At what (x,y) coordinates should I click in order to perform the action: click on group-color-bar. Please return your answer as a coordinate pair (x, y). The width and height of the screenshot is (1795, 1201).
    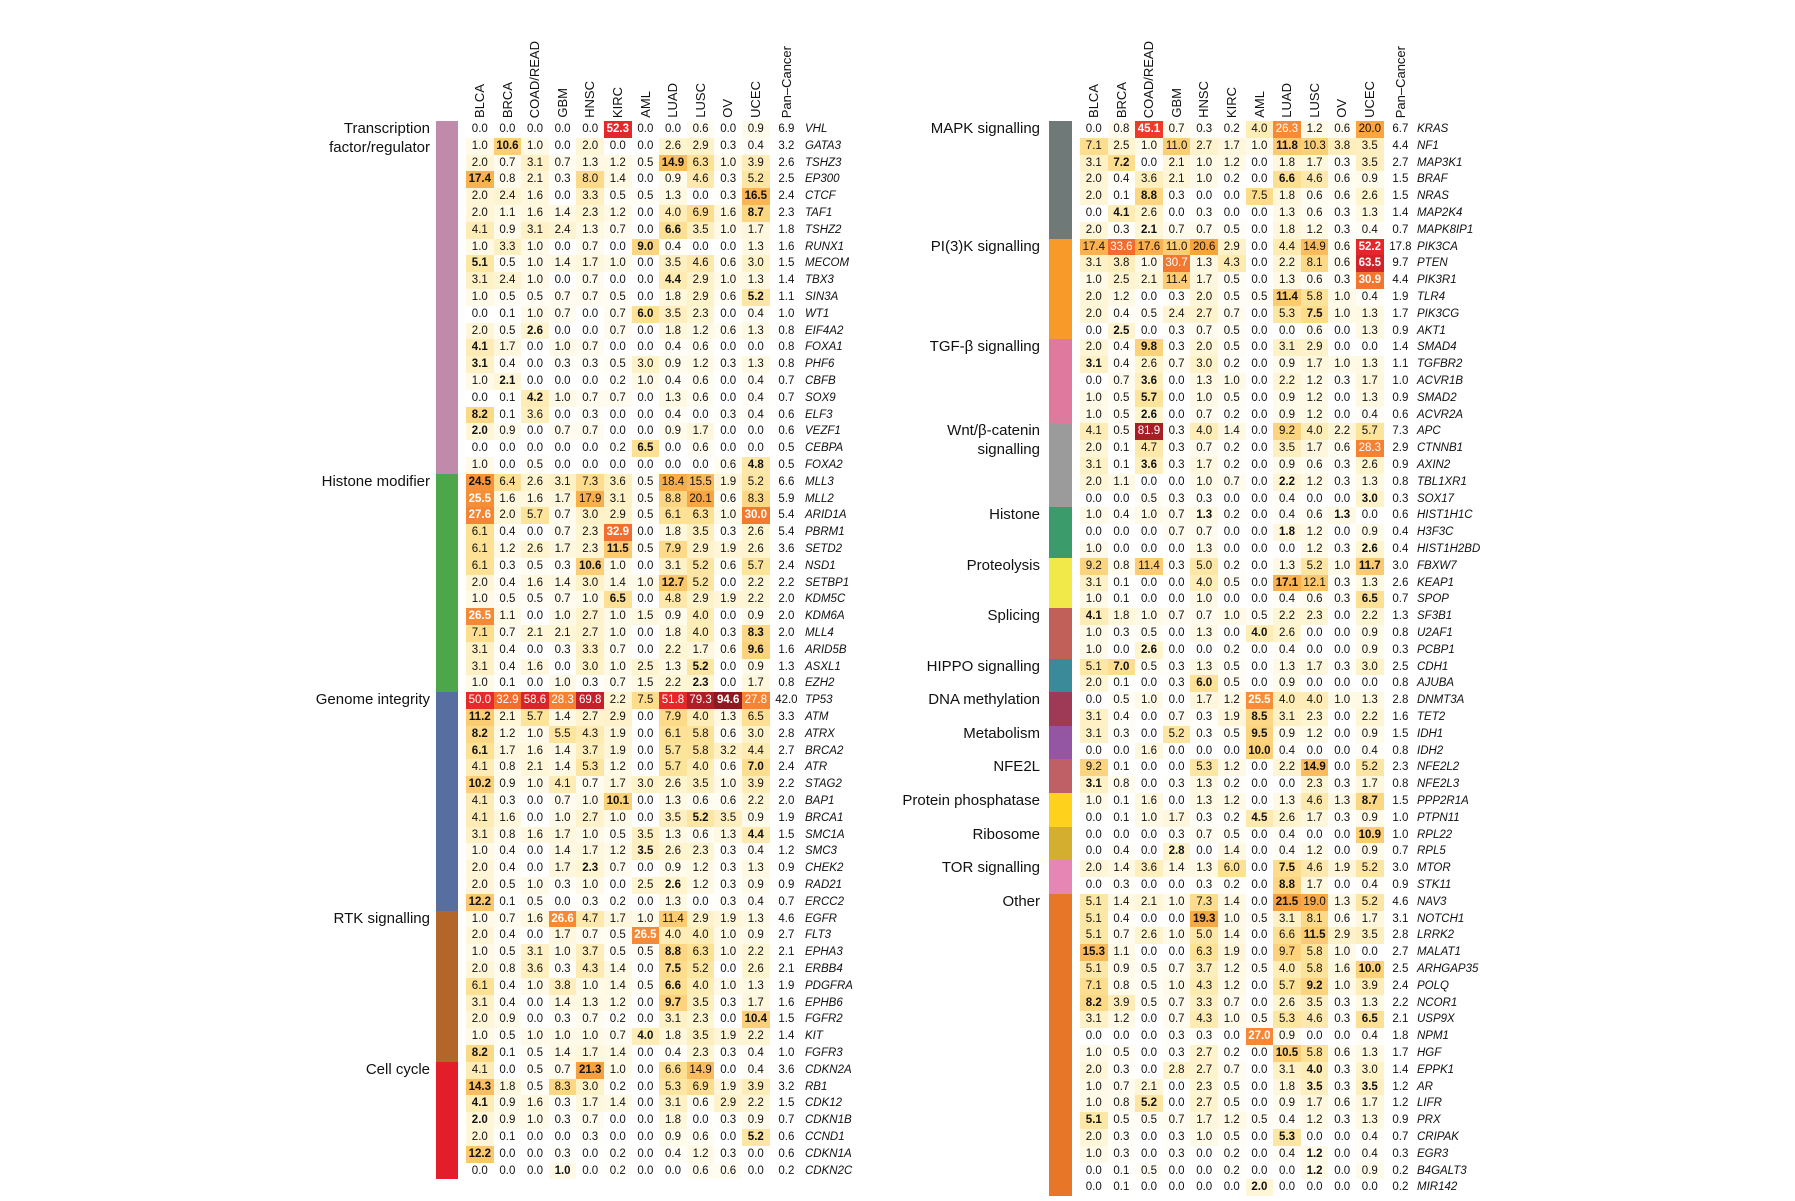
    Looking at the image, I should click on (1060, 1045).